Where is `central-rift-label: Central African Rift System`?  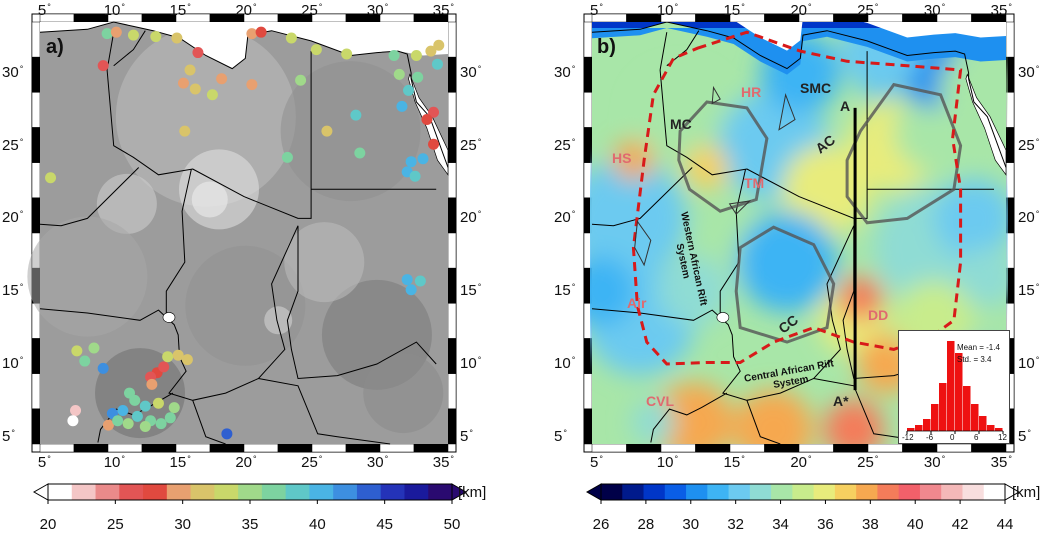
central-rift-label: Central African Rift System is located at coordinates (789, 374).